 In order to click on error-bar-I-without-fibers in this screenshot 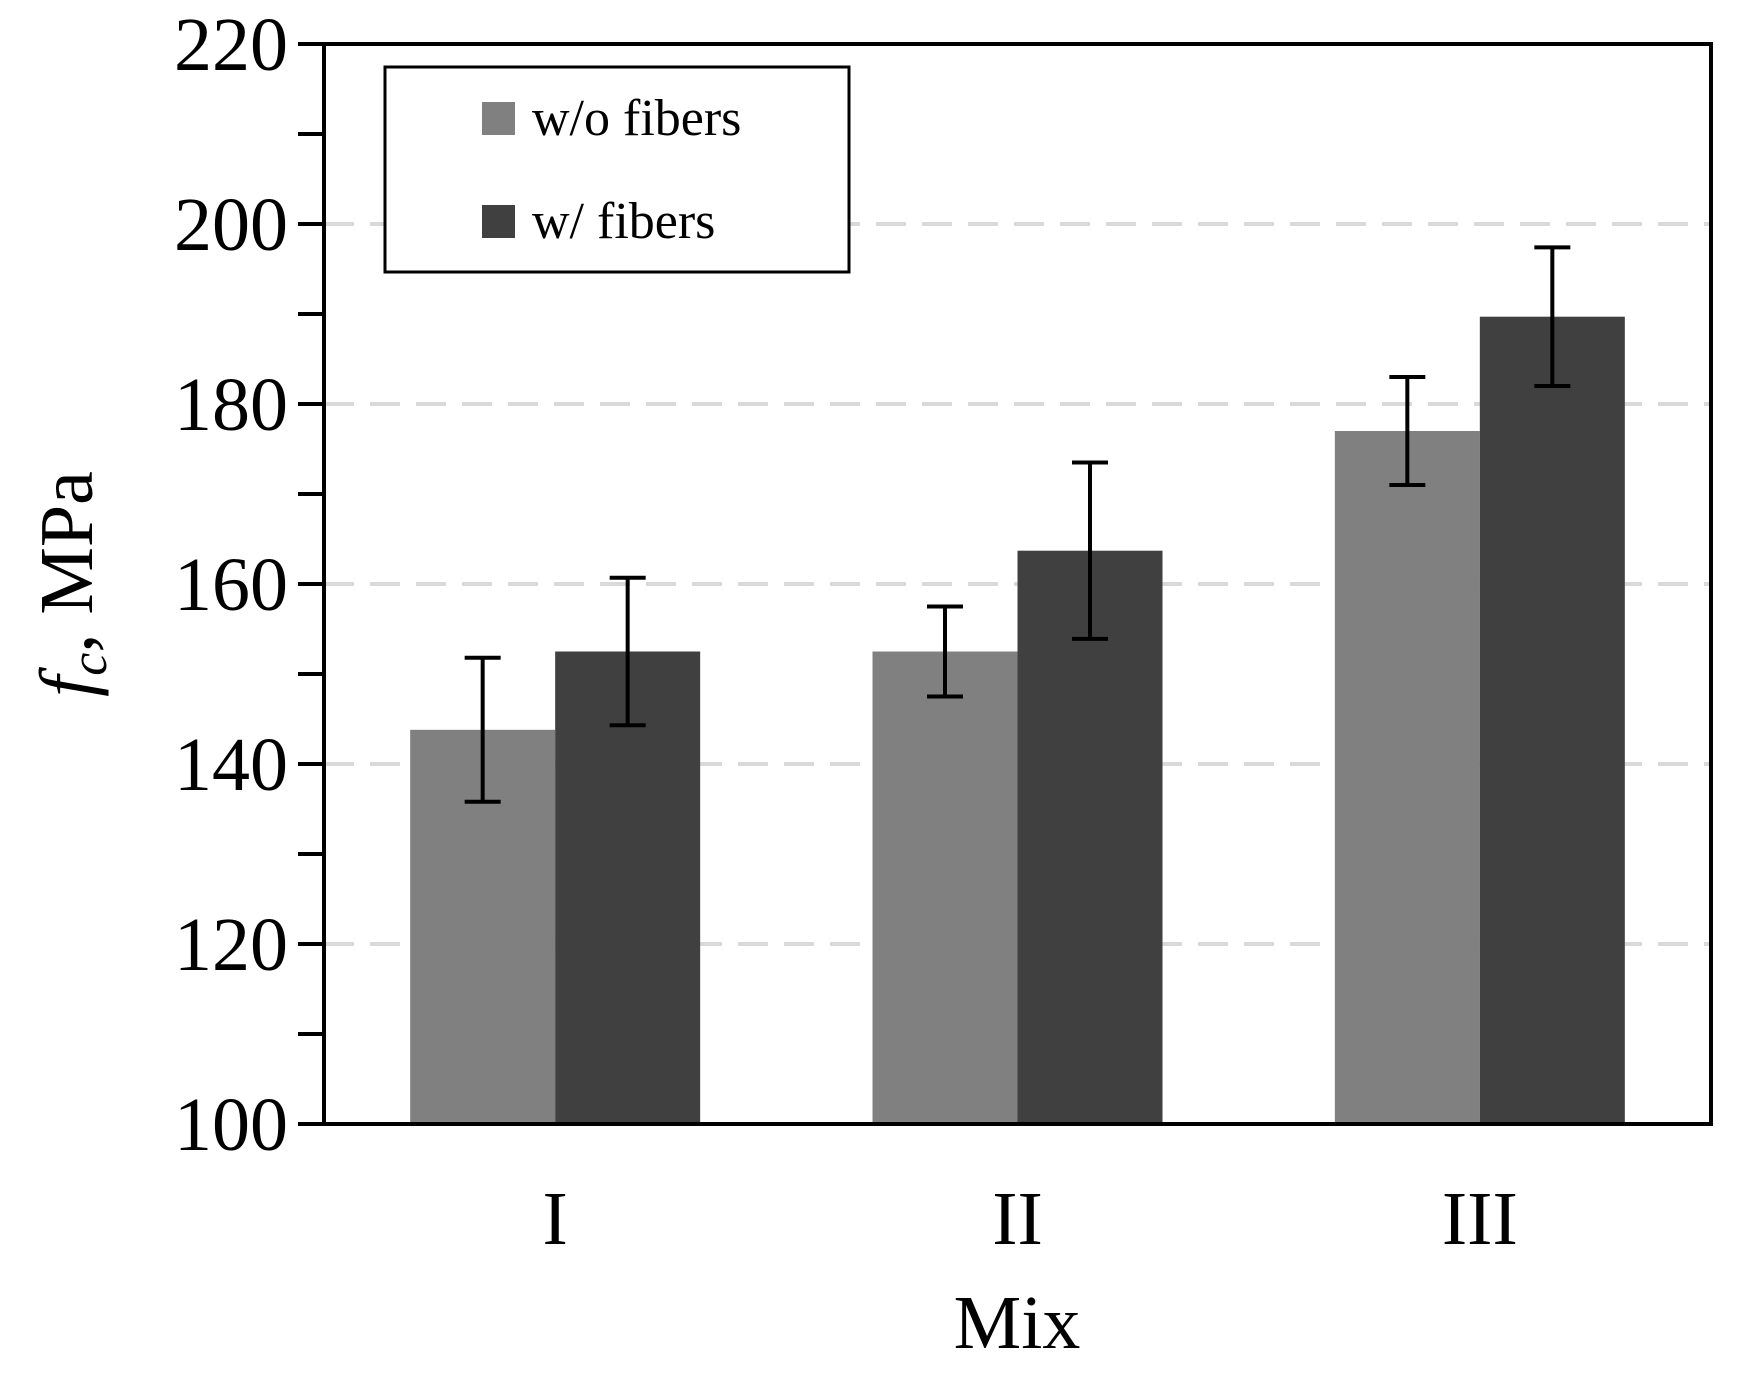, I will do `click(482, 729)`.